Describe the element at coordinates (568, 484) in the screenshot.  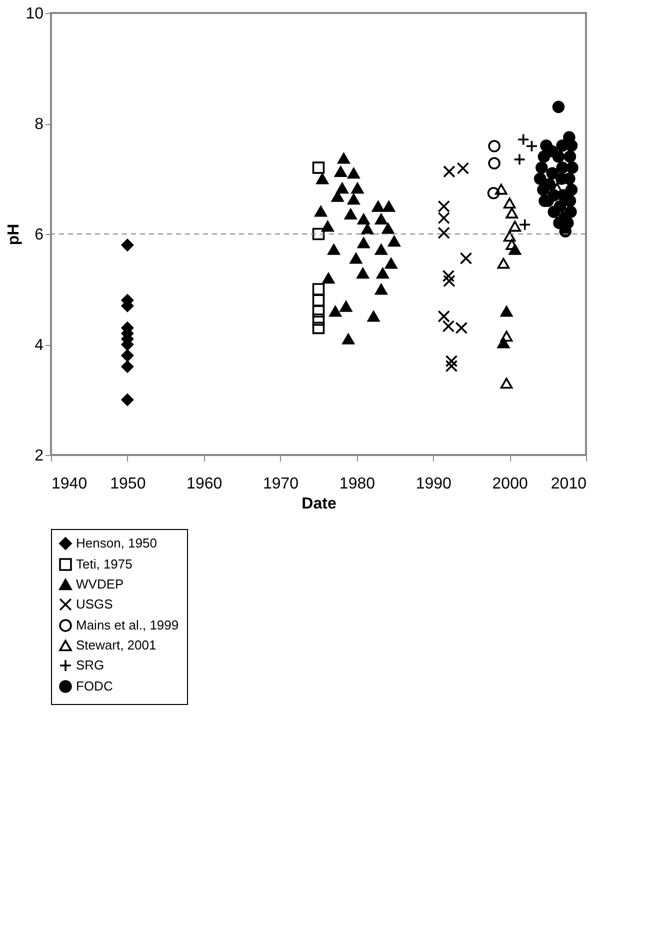
I see `x-tick-label: 2010` at that location.